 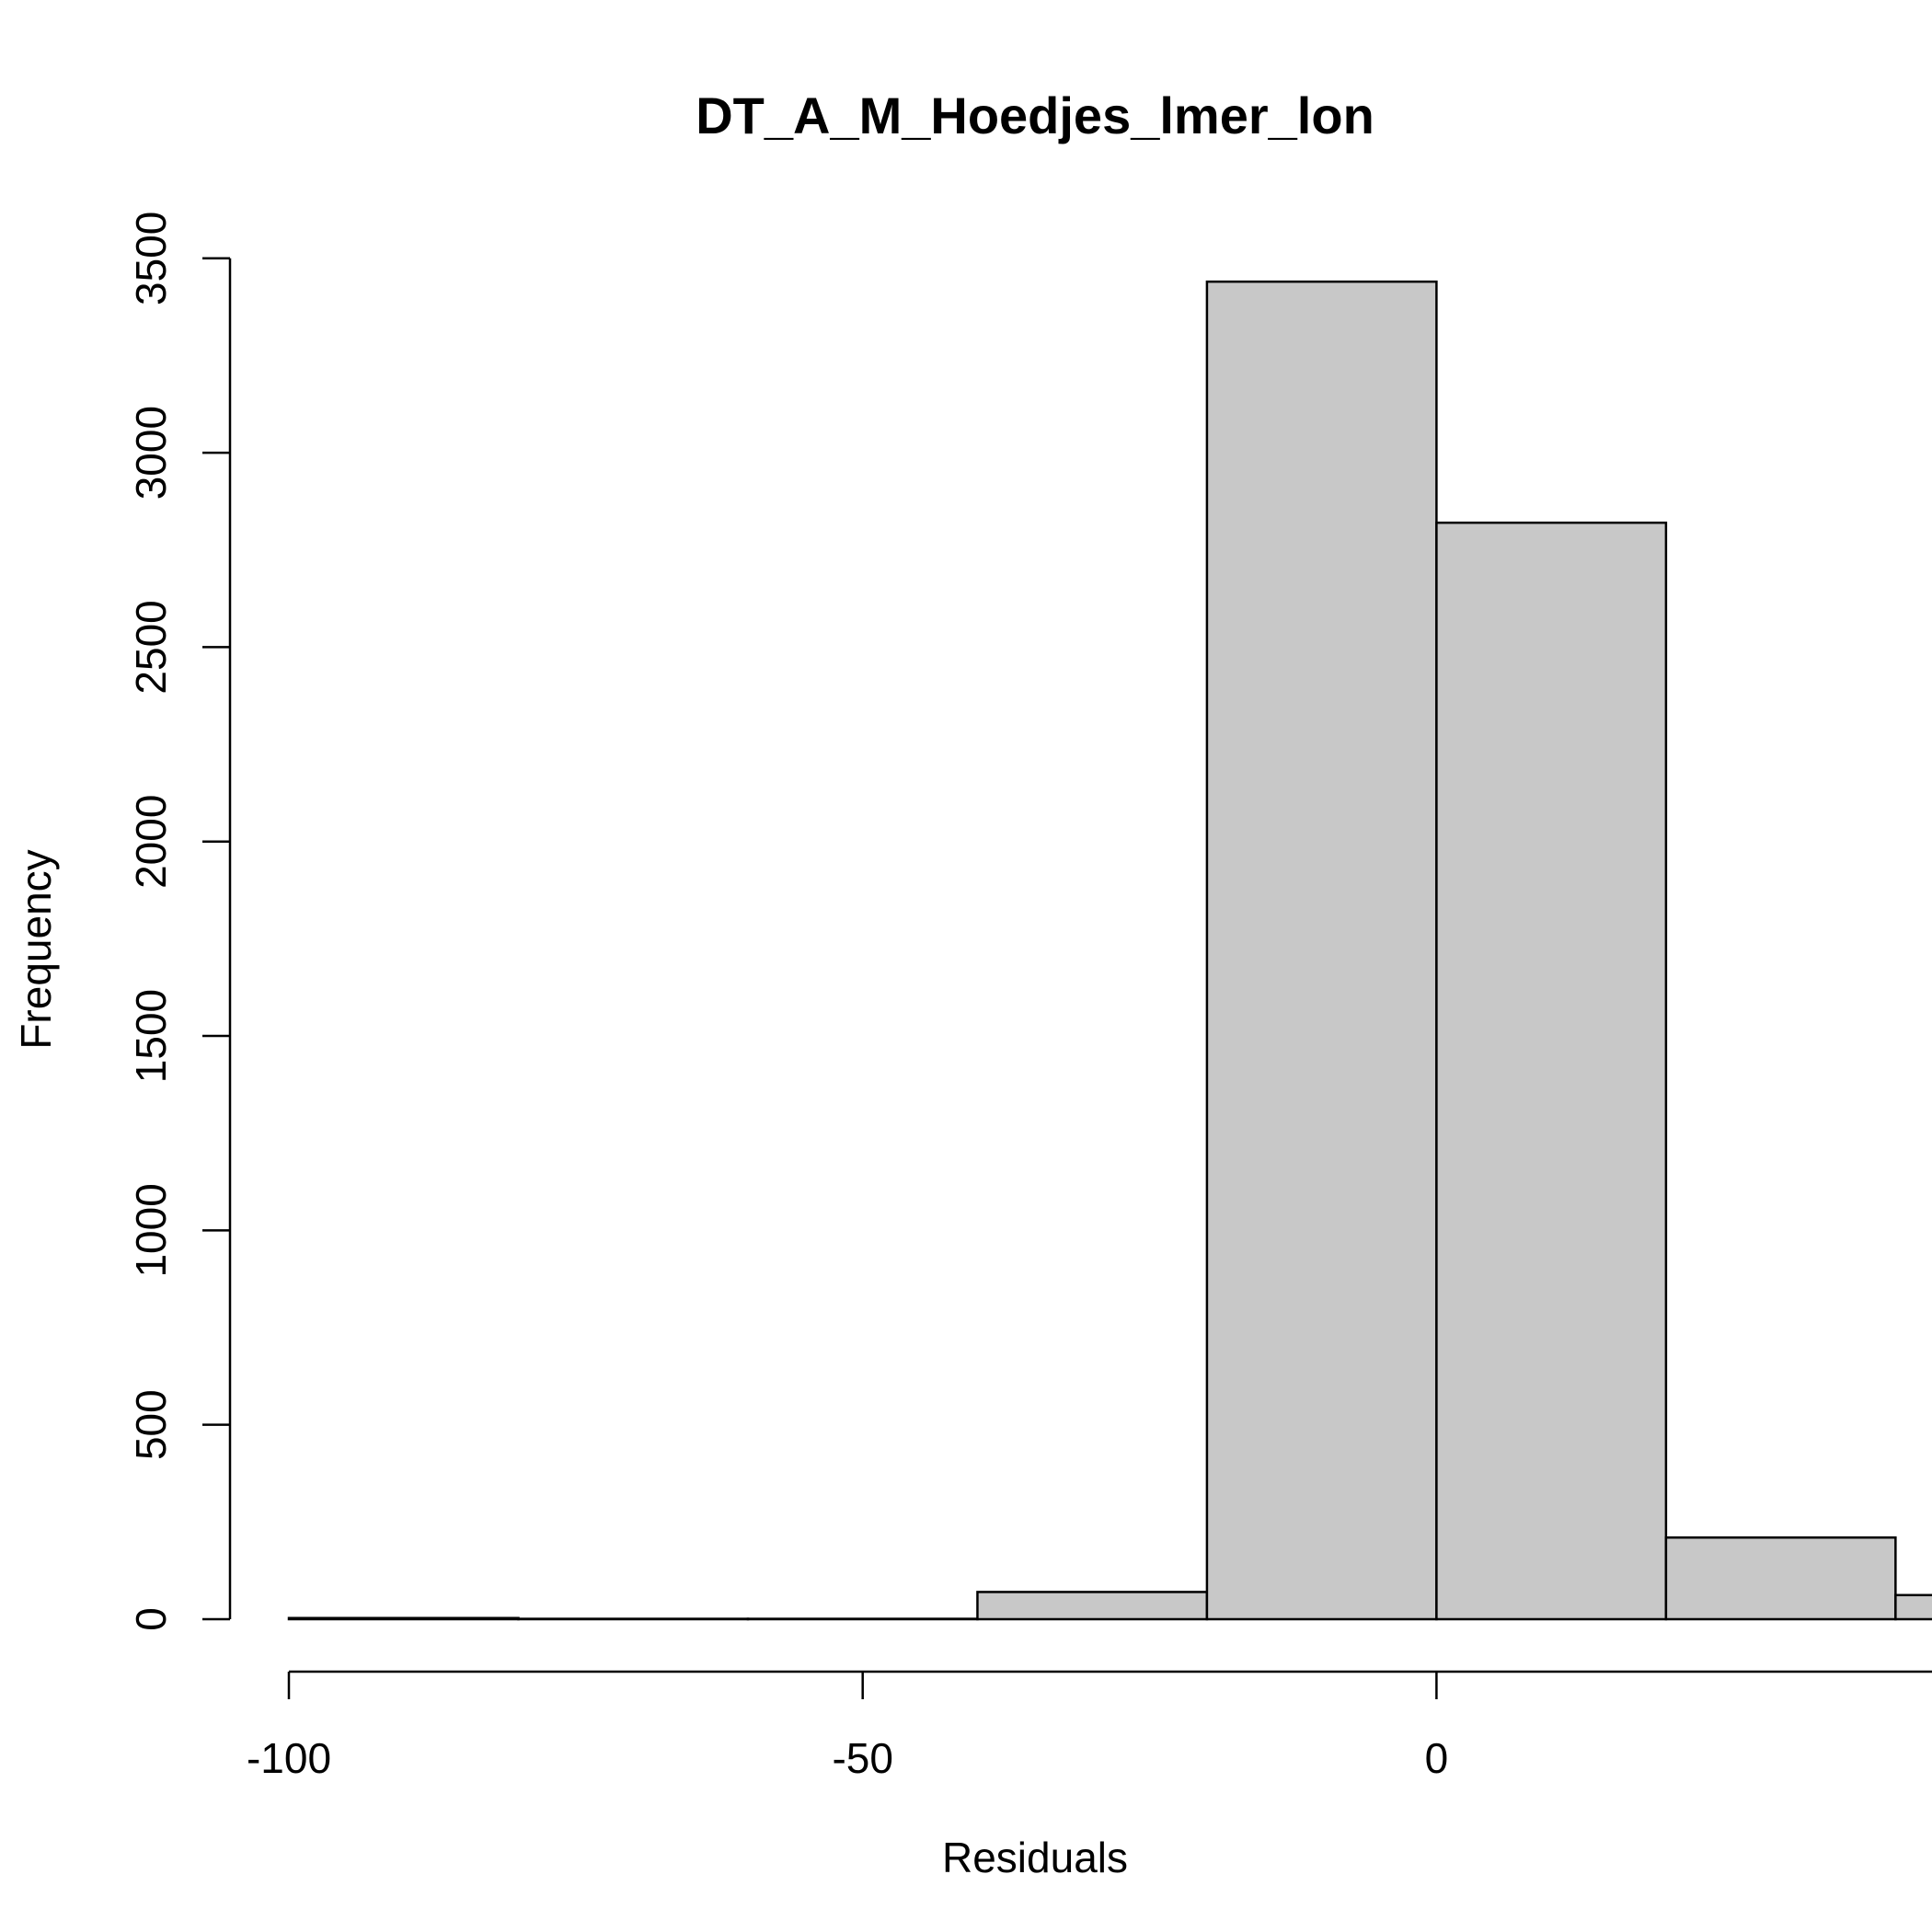 I want to click on y-tick-label-2: 1000, so click(x=151, y=1230).